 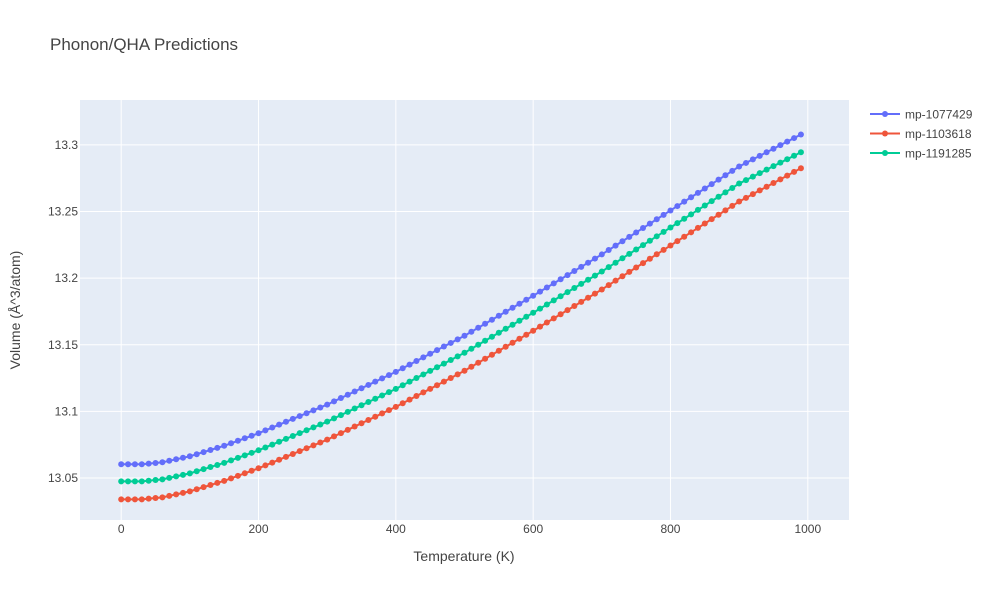 I want to click on x-tick-label: 0, so click(x=121, y=529).